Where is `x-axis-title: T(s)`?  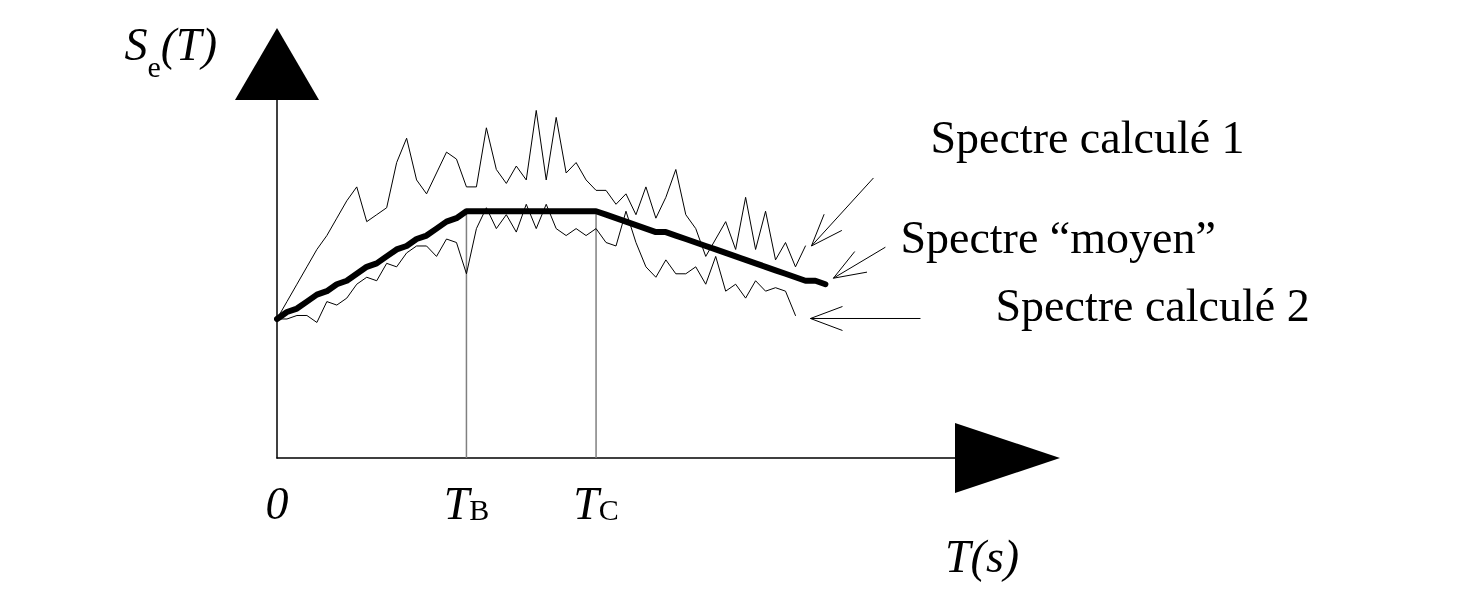
x-axis-title: T(s) is located at coordinates (982, 556).